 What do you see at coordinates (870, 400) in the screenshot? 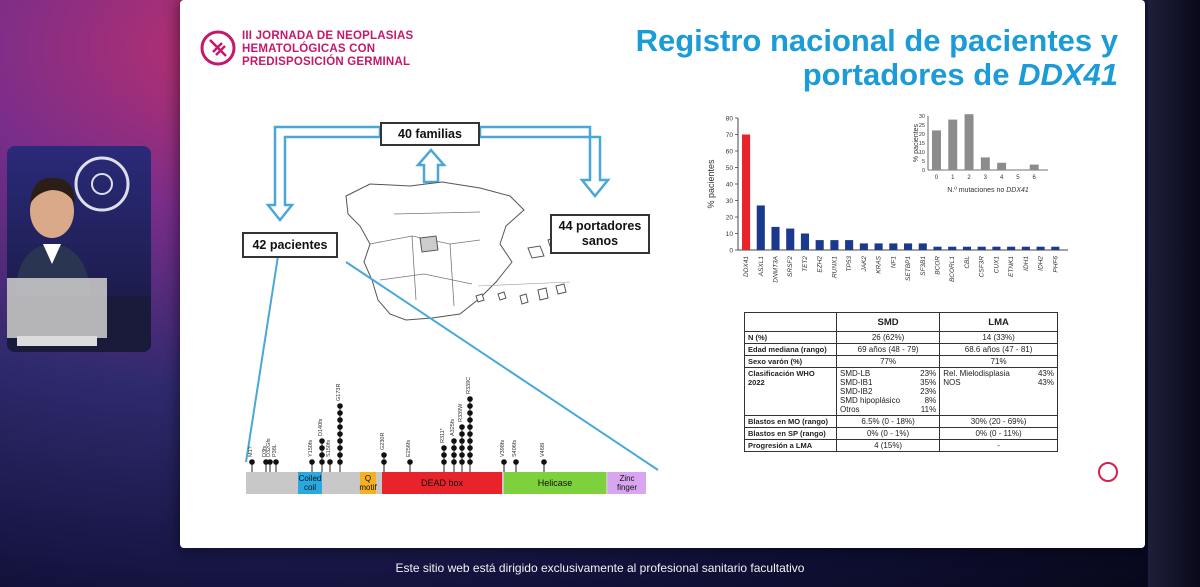
I see `who-name: SMD hipoplásico` at bounding box center [870, 400].